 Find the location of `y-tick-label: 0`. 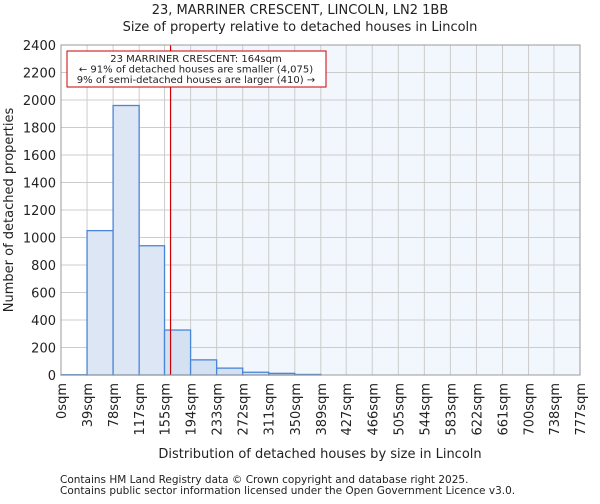

y-tick-label: 0 is located at coordinates (52, 376).